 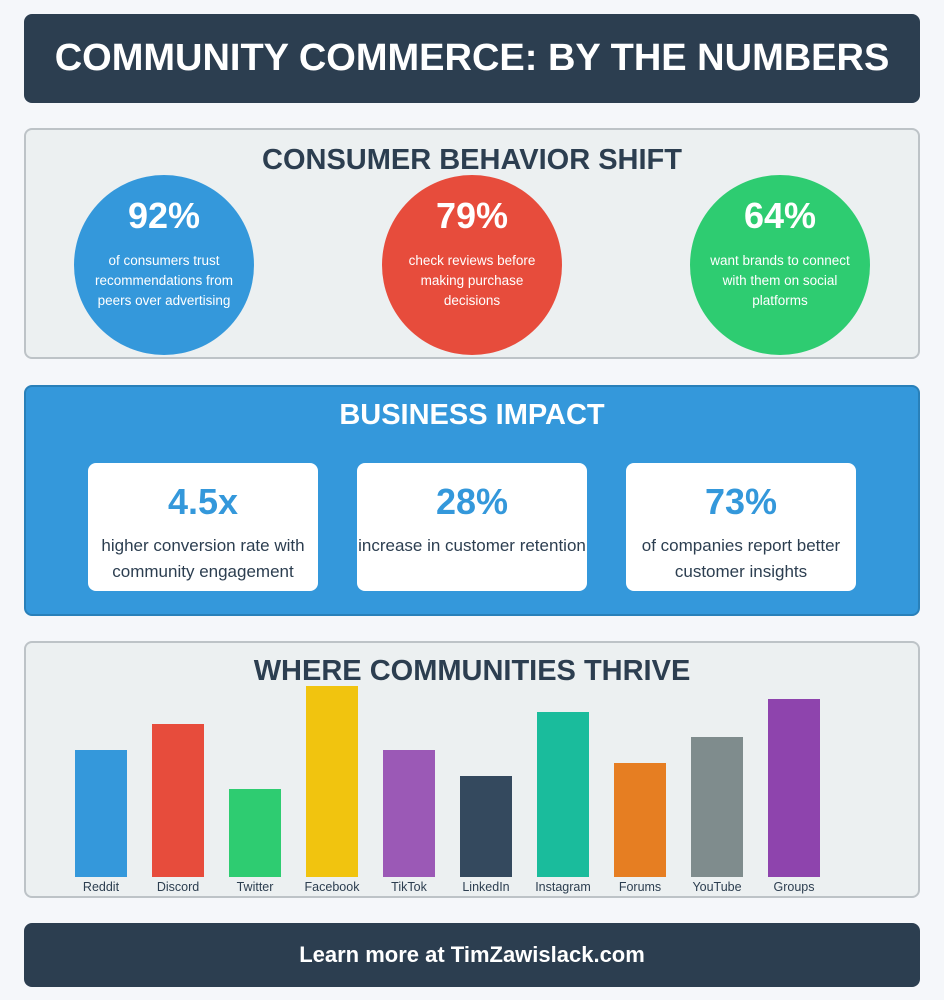 What do you see at coordinates (203, 501) in the screenshot?
I see `stat-value: 4.5x` at bounding box center [203, 501].